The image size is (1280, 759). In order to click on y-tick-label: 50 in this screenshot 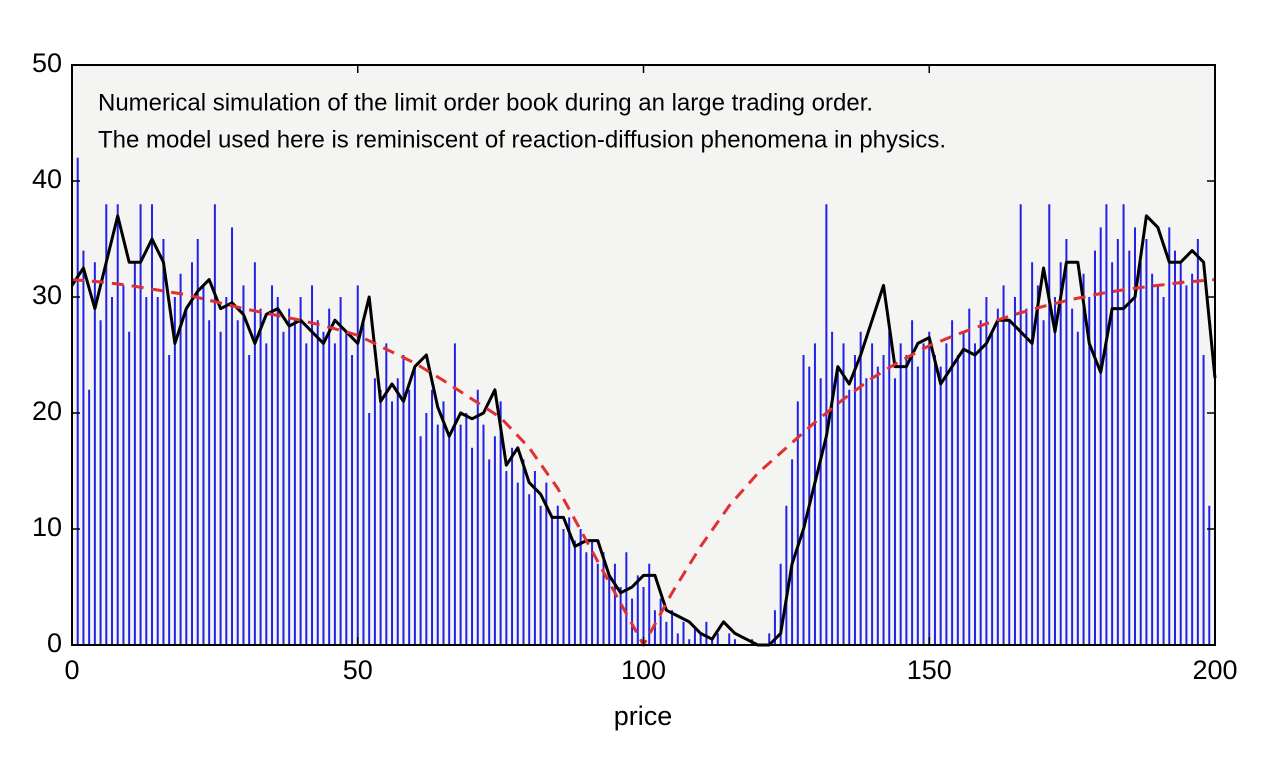, I will do `click(47, 63)`.